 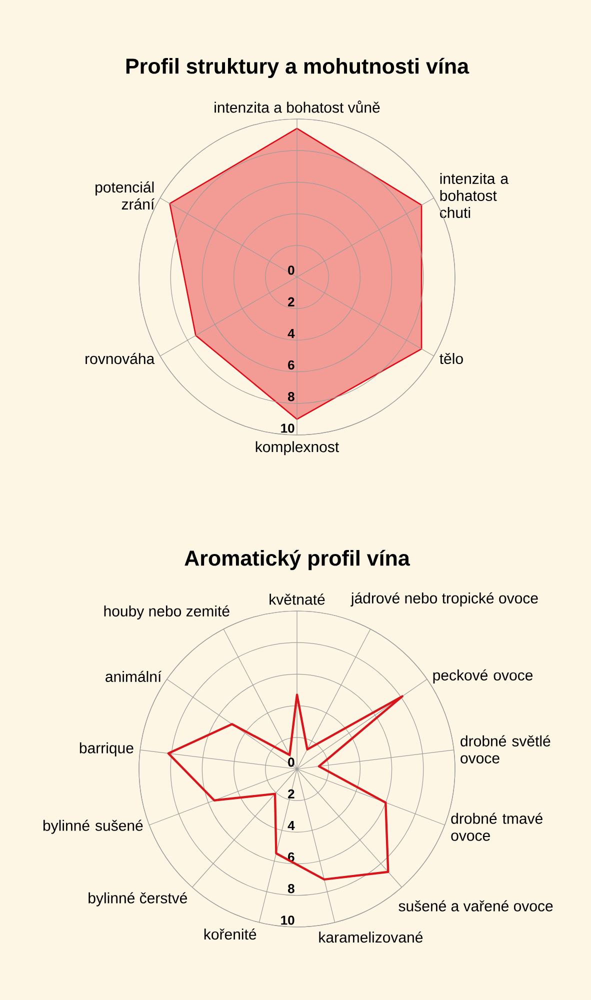 I want to click on spoke-label: jádrové nebo tropické ovoce, so click(x=444, y=599).